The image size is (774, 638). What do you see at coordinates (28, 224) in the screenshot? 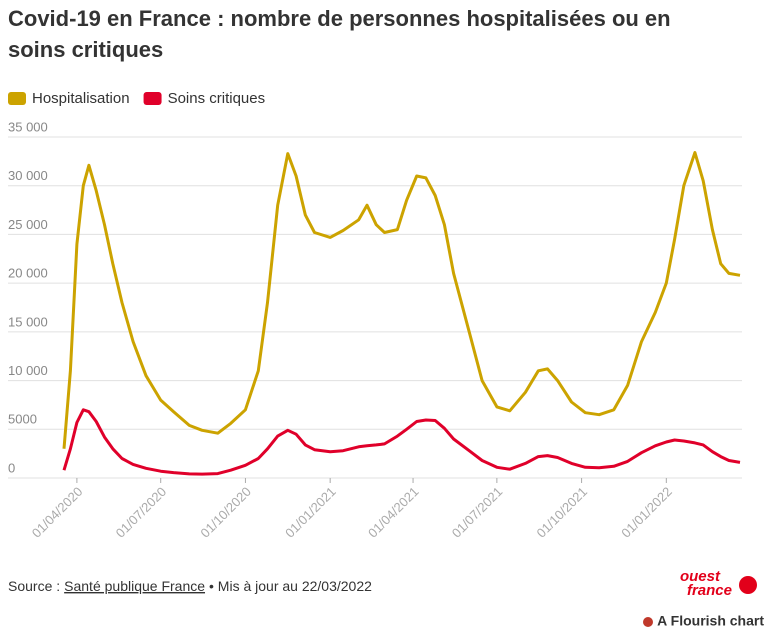
I see `y-tick-label: 25 000` at bounding box center [28, 224].